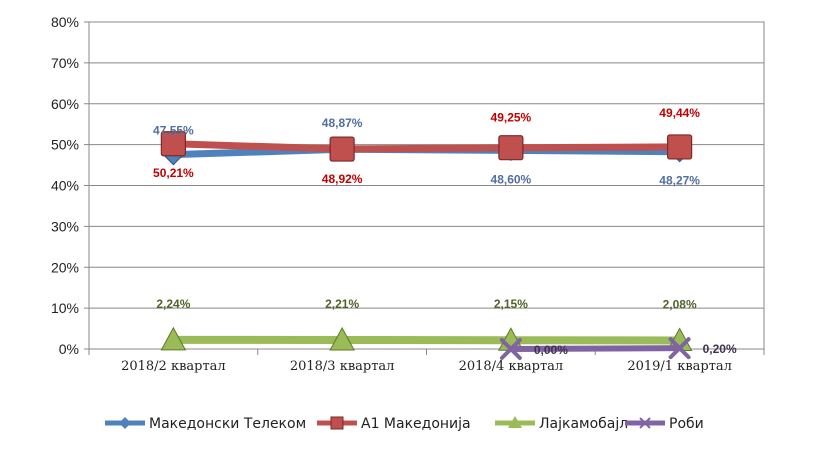  Describe the element at coordinates (173, 173) in the screenshot. I see `data-label: 50,21%` at that location.